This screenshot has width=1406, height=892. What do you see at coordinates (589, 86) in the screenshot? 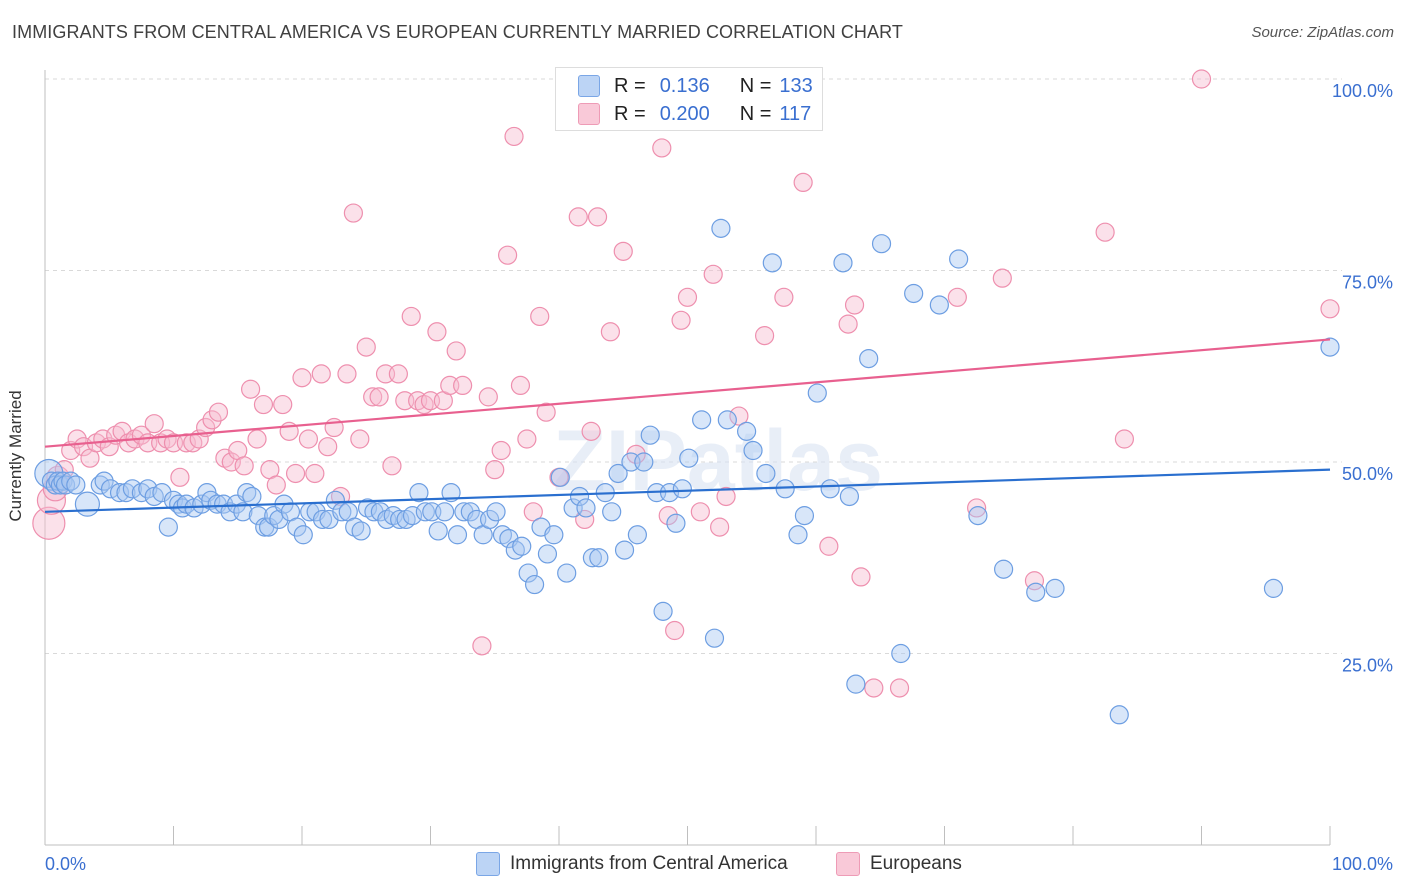
I see `blue-swatch` at bounding box center [589, 86].